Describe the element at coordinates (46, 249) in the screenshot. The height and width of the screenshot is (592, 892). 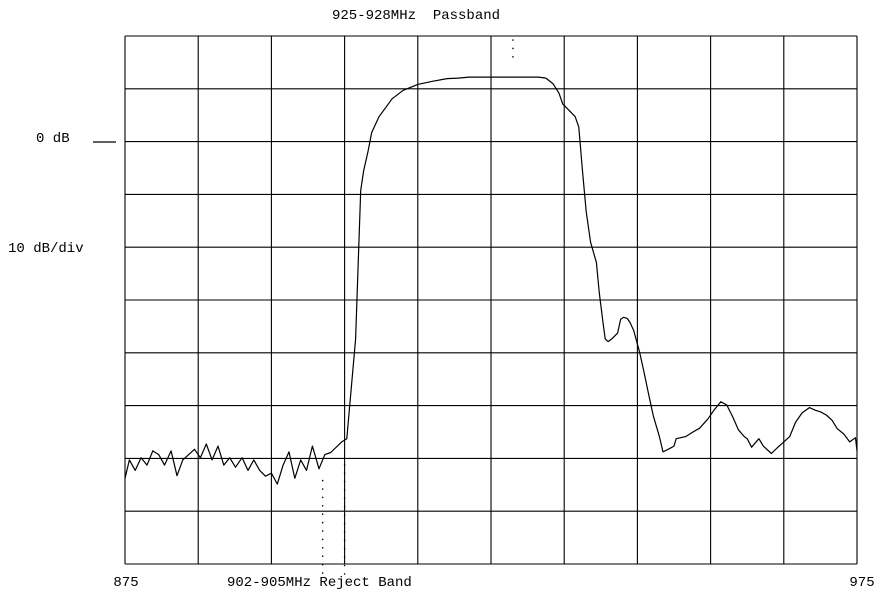
I see `scale-label: 10 dB/div` at that location.